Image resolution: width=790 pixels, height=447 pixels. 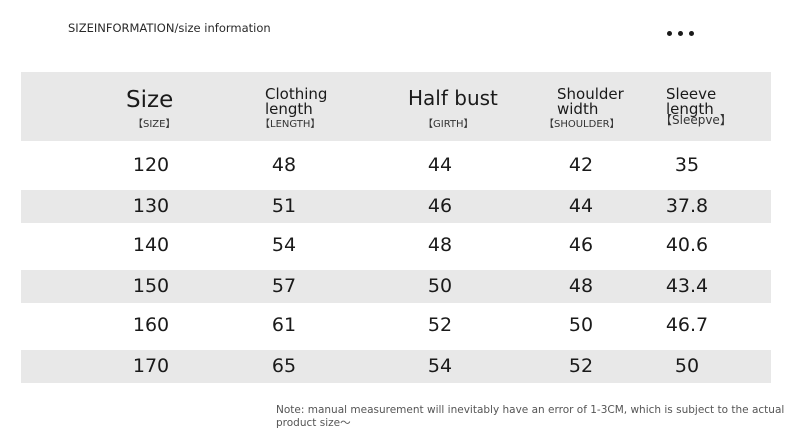 What do you see at coordinates (581, 165) in the screenshot?
I see `table-cell-shoulder: 42` at bounding box center [581, 165].